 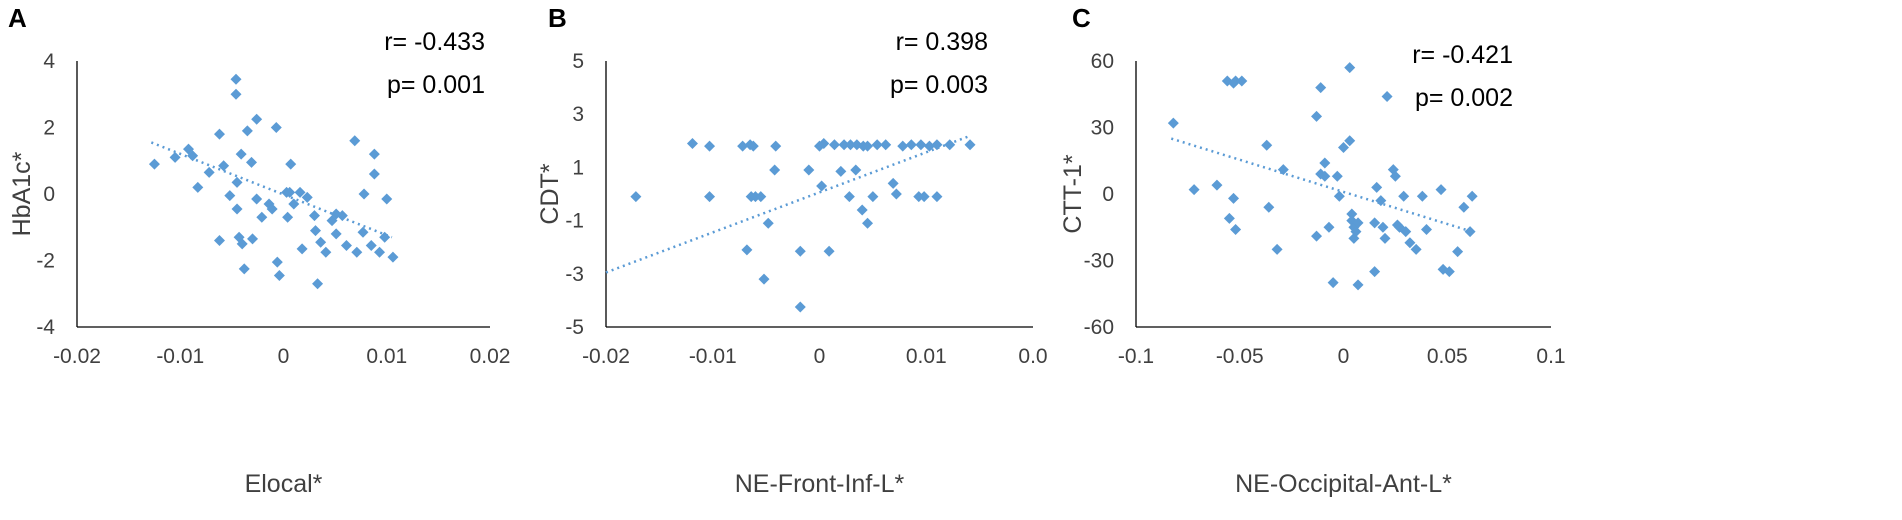 I want to click on y-tick-label: -5, so click(x=574, y=327).